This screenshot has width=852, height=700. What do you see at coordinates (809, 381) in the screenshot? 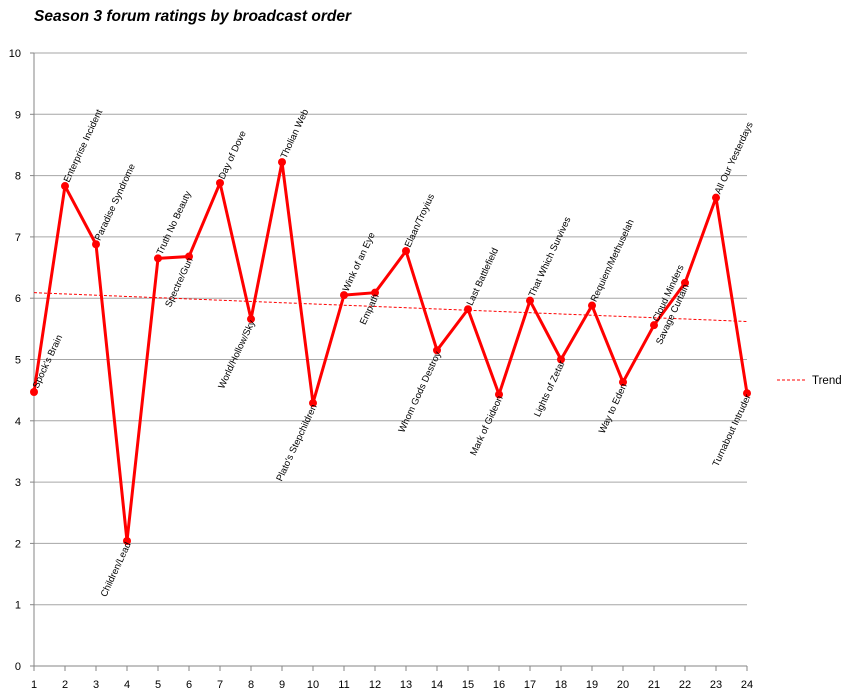
I see `legend: Trend` at bounding box center [809, 381].